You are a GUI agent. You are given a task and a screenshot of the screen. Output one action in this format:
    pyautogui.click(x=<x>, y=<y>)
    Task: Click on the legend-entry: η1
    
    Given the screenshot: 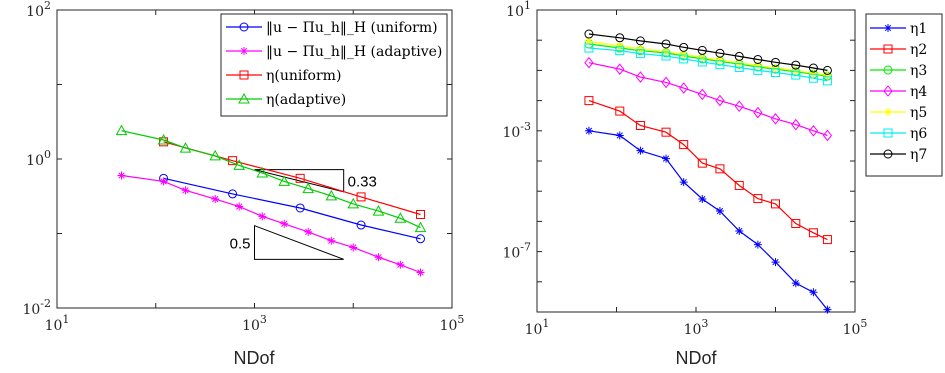 What is the action you would take?
    pyautogui.click(x=898, y=29)
    